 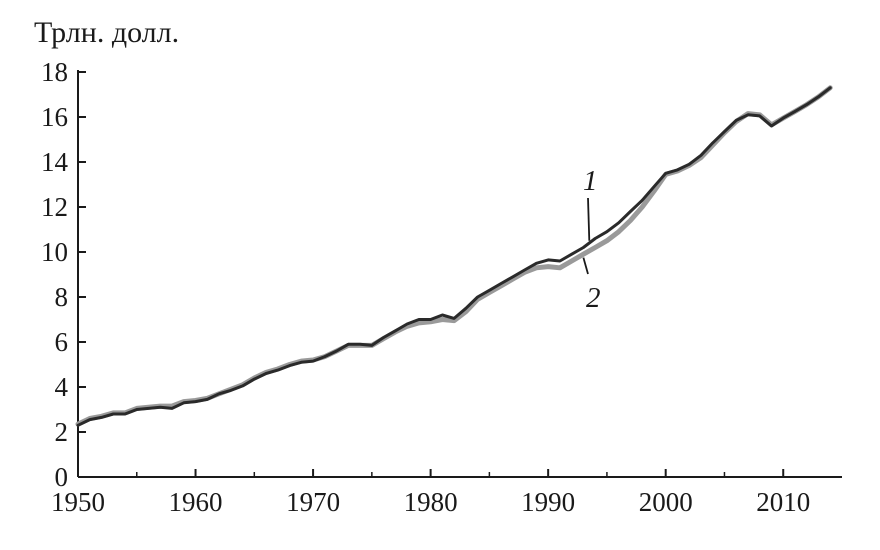 What do you see at coordinates (196, 502) in the screenshot?
I see `x-tick-label: 1960` at bounding box center [196, 502].